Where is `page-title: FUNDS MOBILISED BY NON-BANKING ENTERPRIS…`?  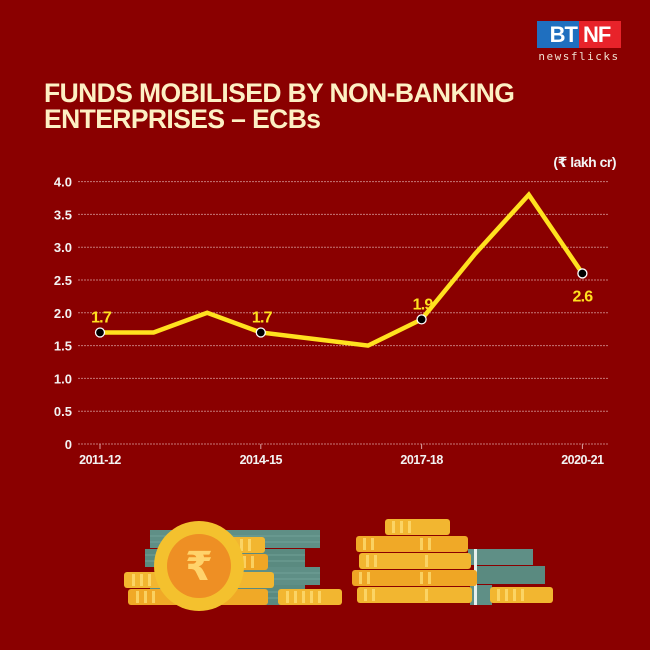 page-title: FUNDS MOBILISED BY NON-BANKING ENTERPRIS… is located at coordinates (279, 106).